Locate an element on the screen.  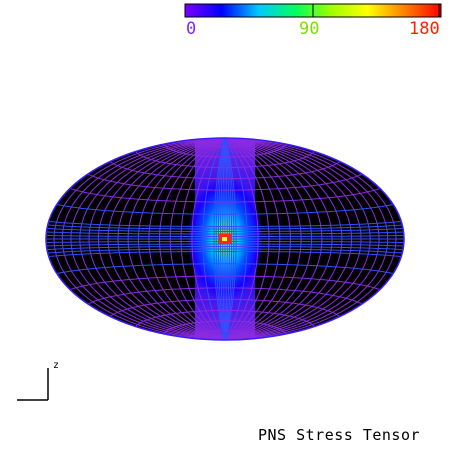
peak-center is located at coordinates (224, 239).